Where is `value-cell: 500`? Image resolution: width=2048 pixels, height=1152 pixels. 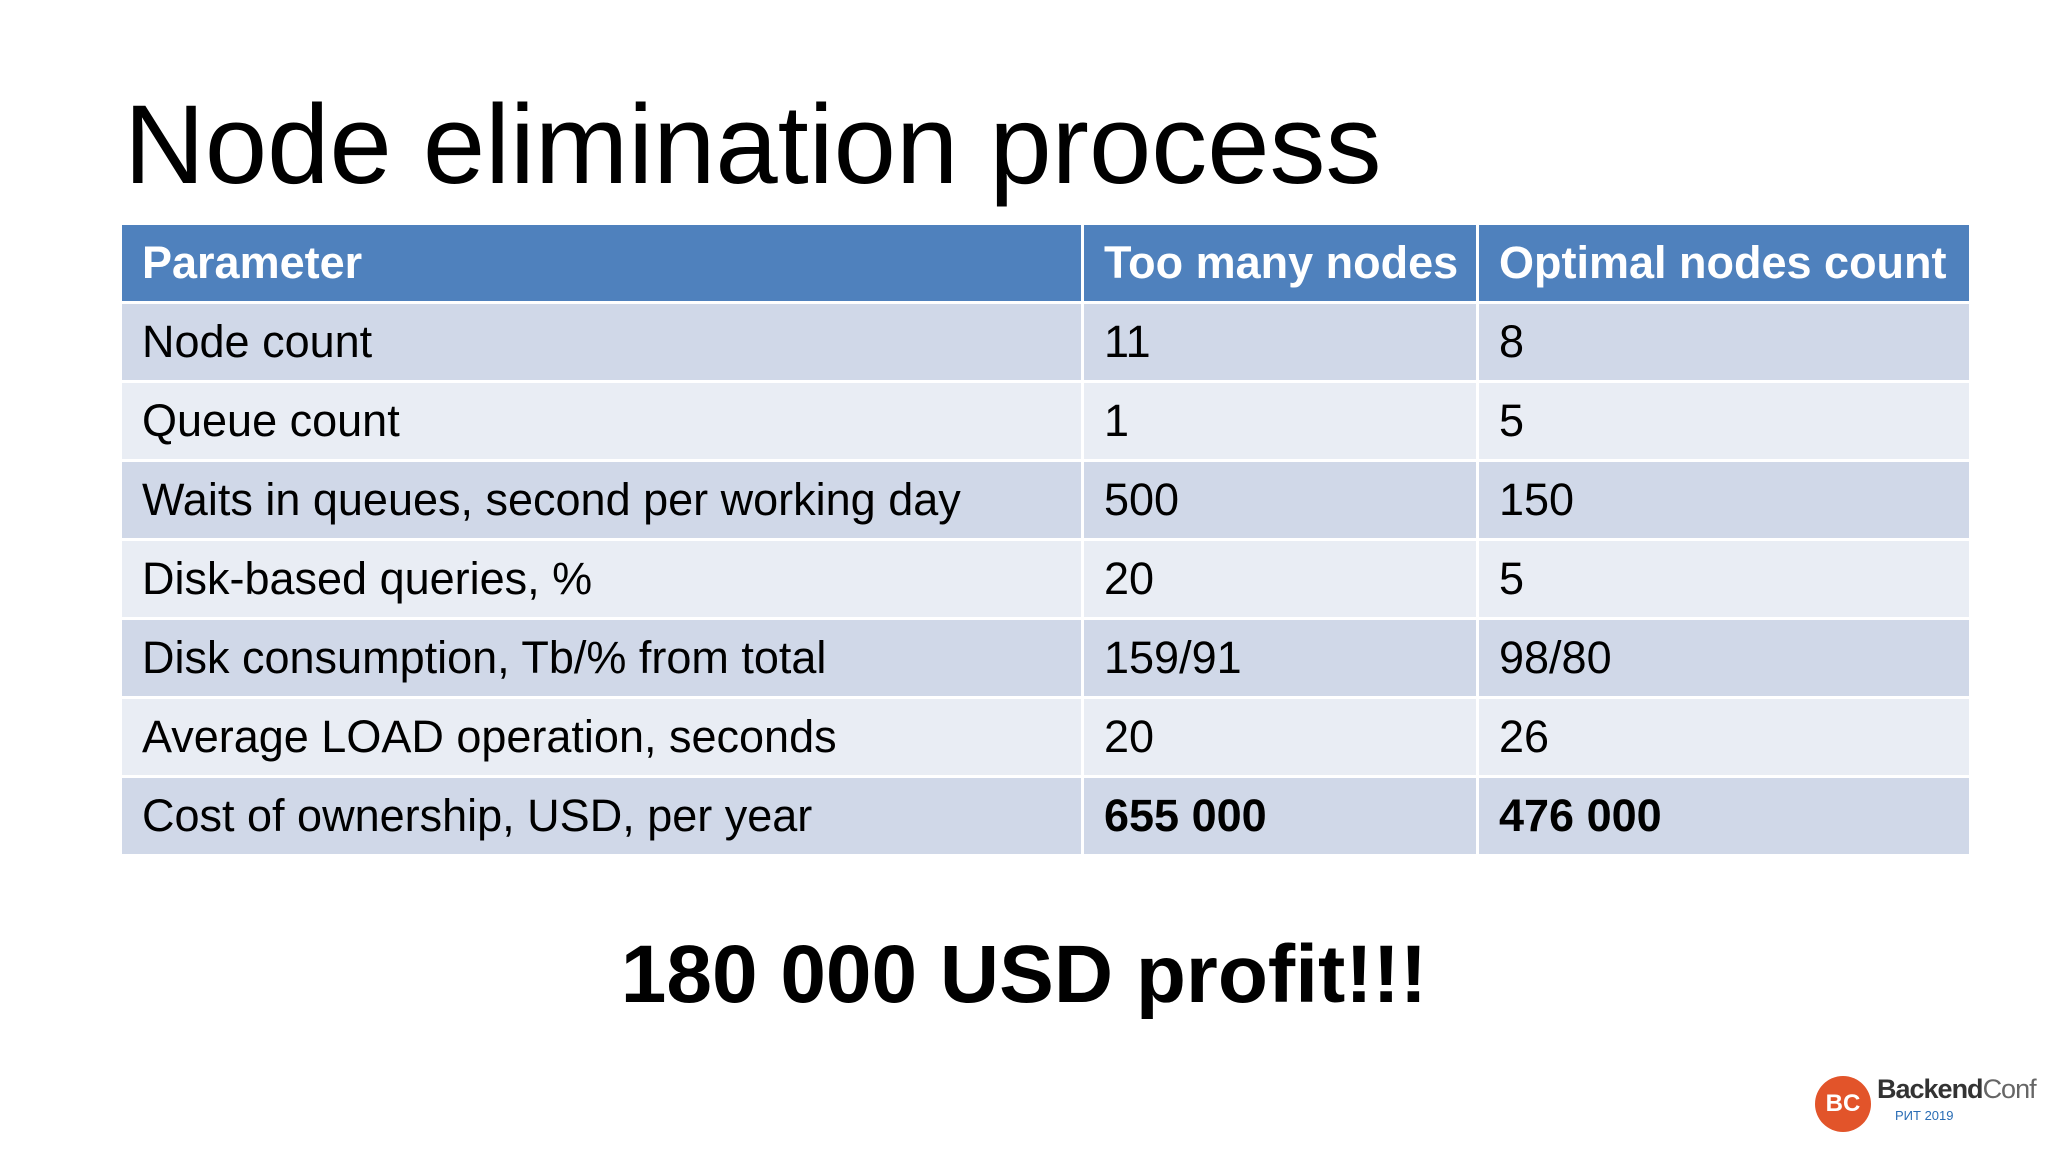 value-cell: 500 is located at coordinates (1280, 500).